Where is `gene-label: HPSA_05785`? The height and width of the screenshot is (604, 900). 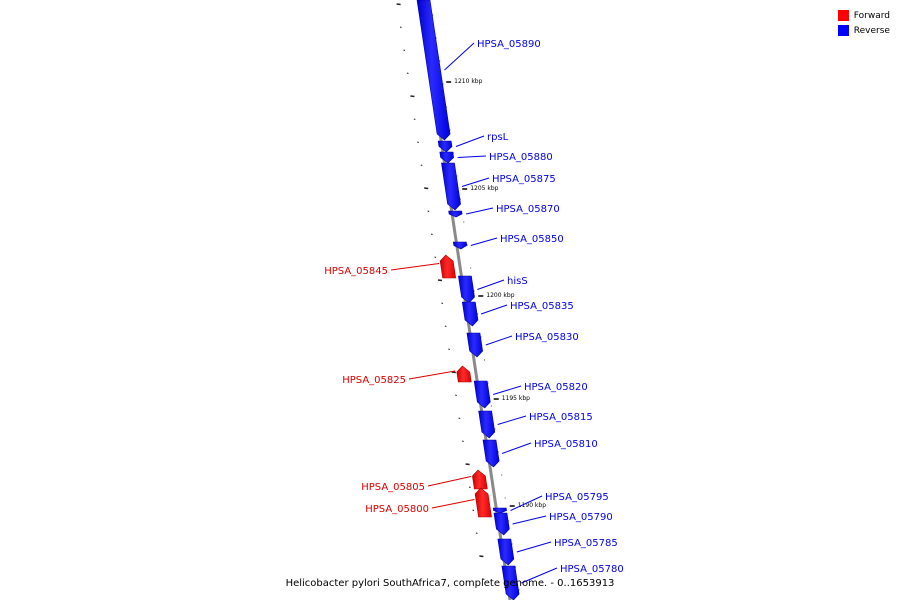
gene-label: HPSA_05785 is located at coordinates (586, 543).